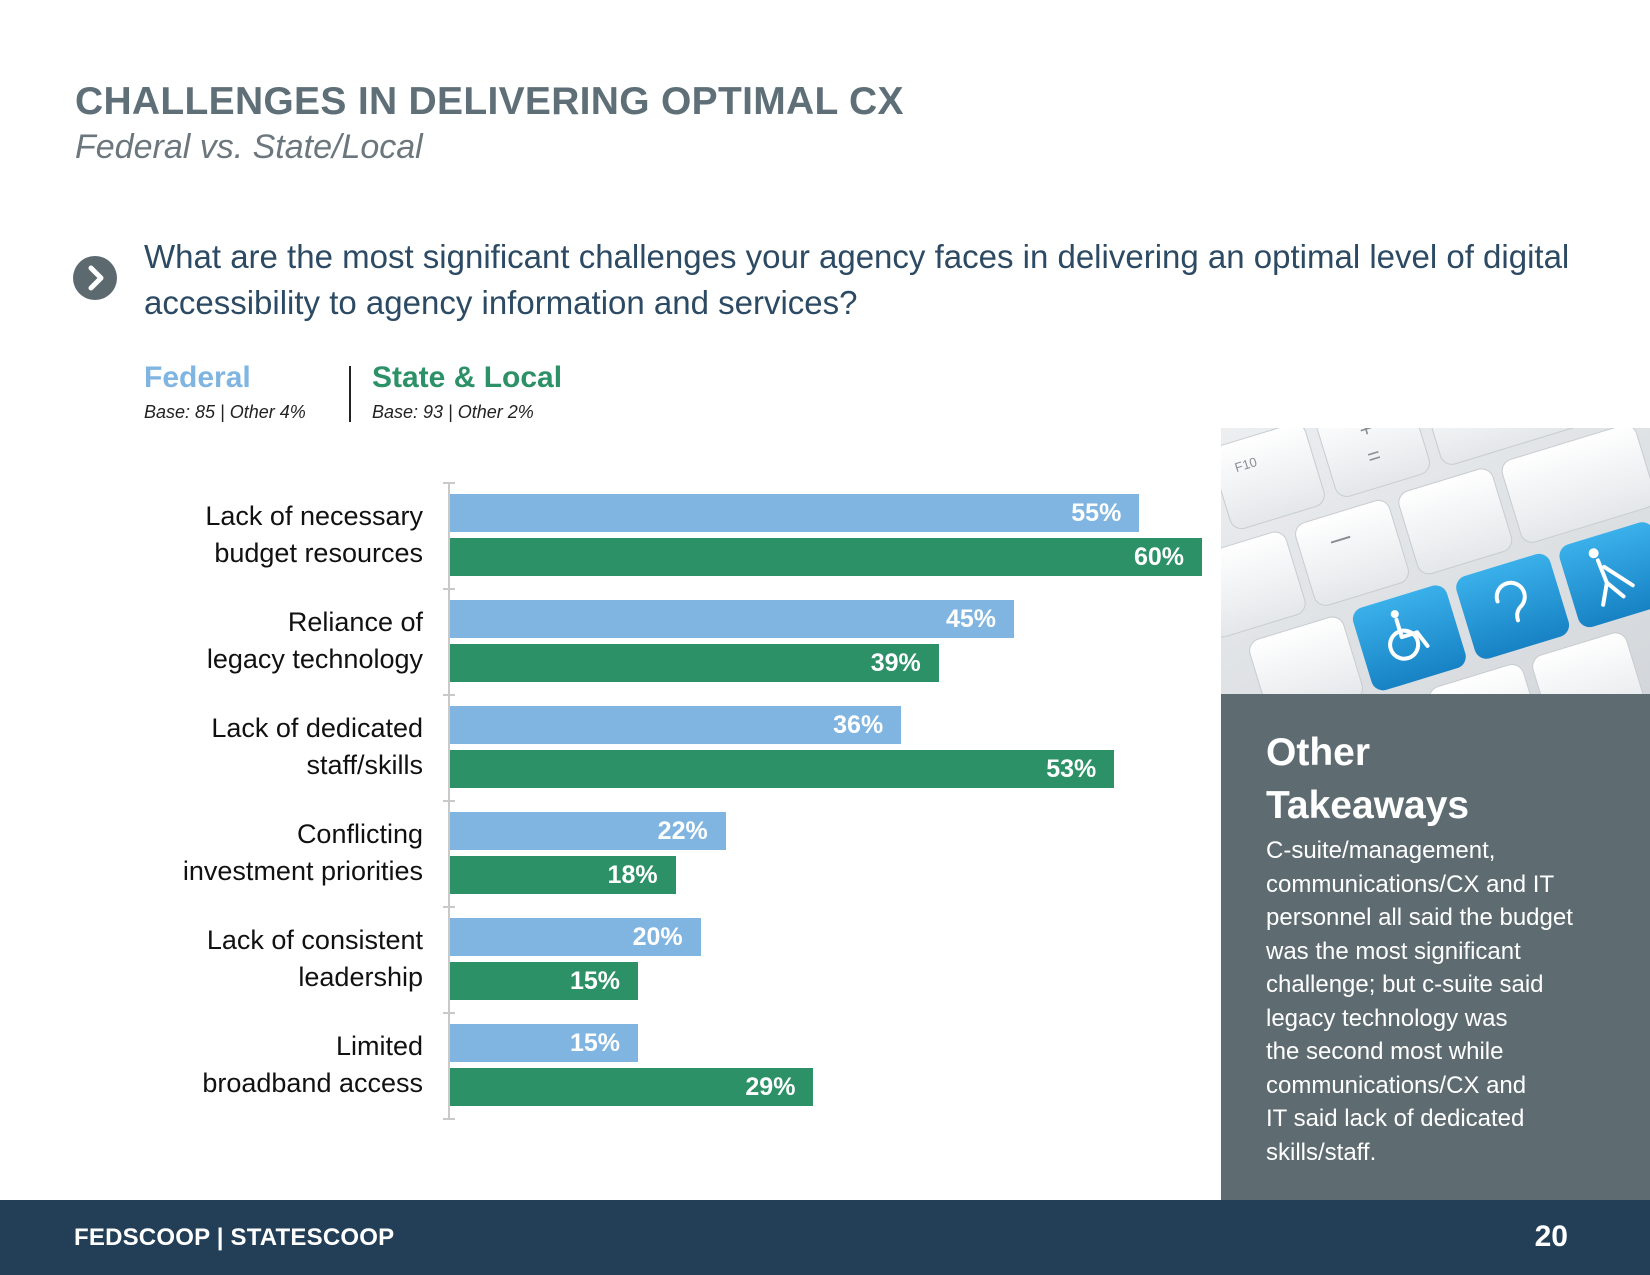  I want to click on category-label: Reliance of legacy technology, so click(314, 640).